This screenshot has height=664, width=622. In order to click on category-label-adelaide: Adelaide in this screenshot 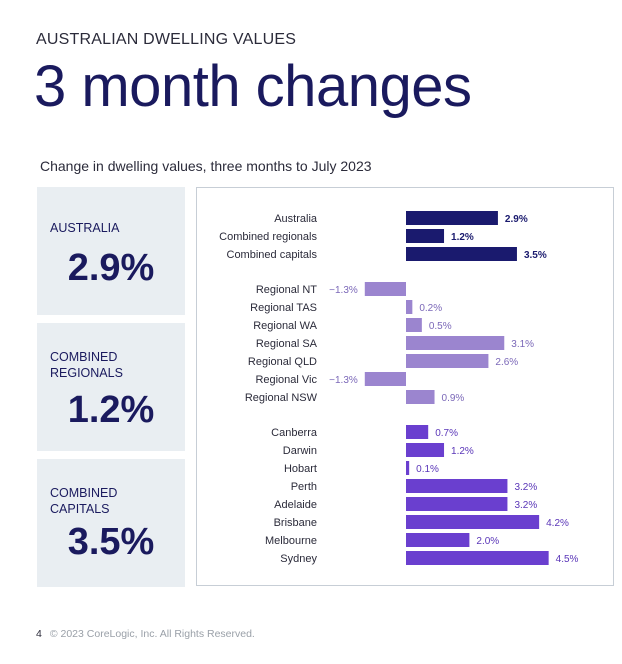, I will do `click(295, 505)`.